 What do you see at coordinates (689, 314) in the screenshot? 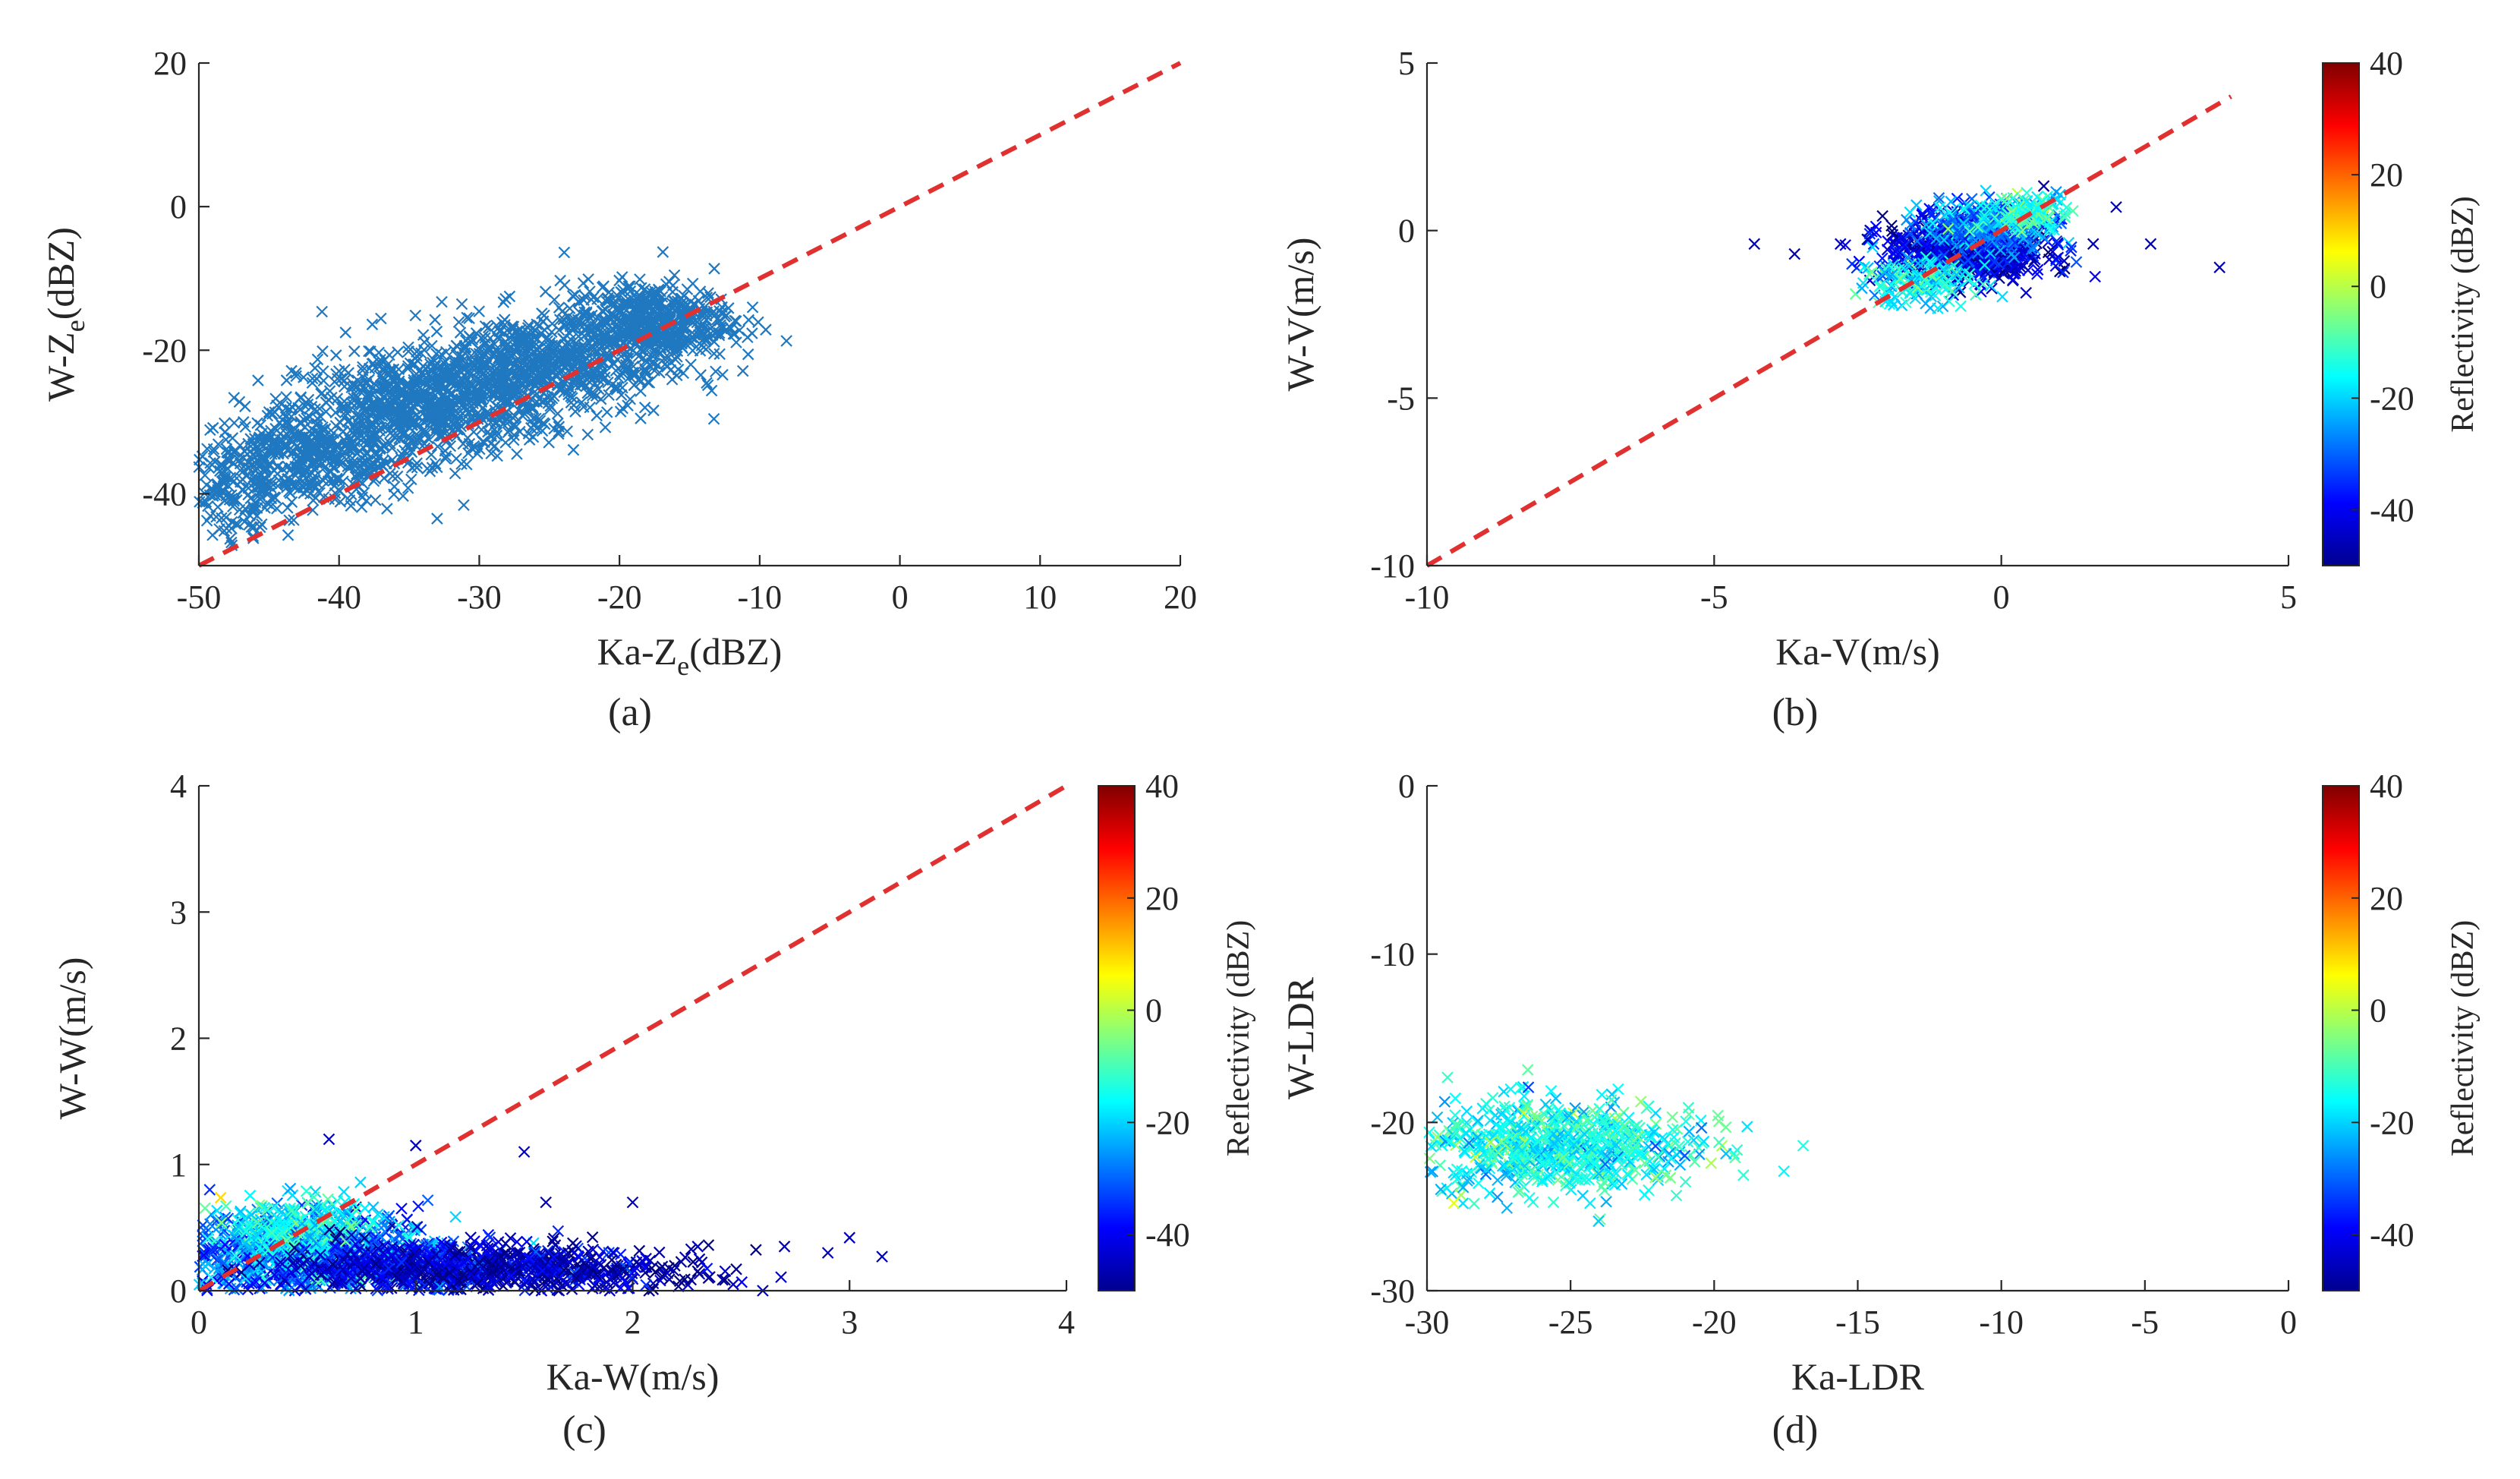
I see `reference-line` at bounding box center [689, 314].